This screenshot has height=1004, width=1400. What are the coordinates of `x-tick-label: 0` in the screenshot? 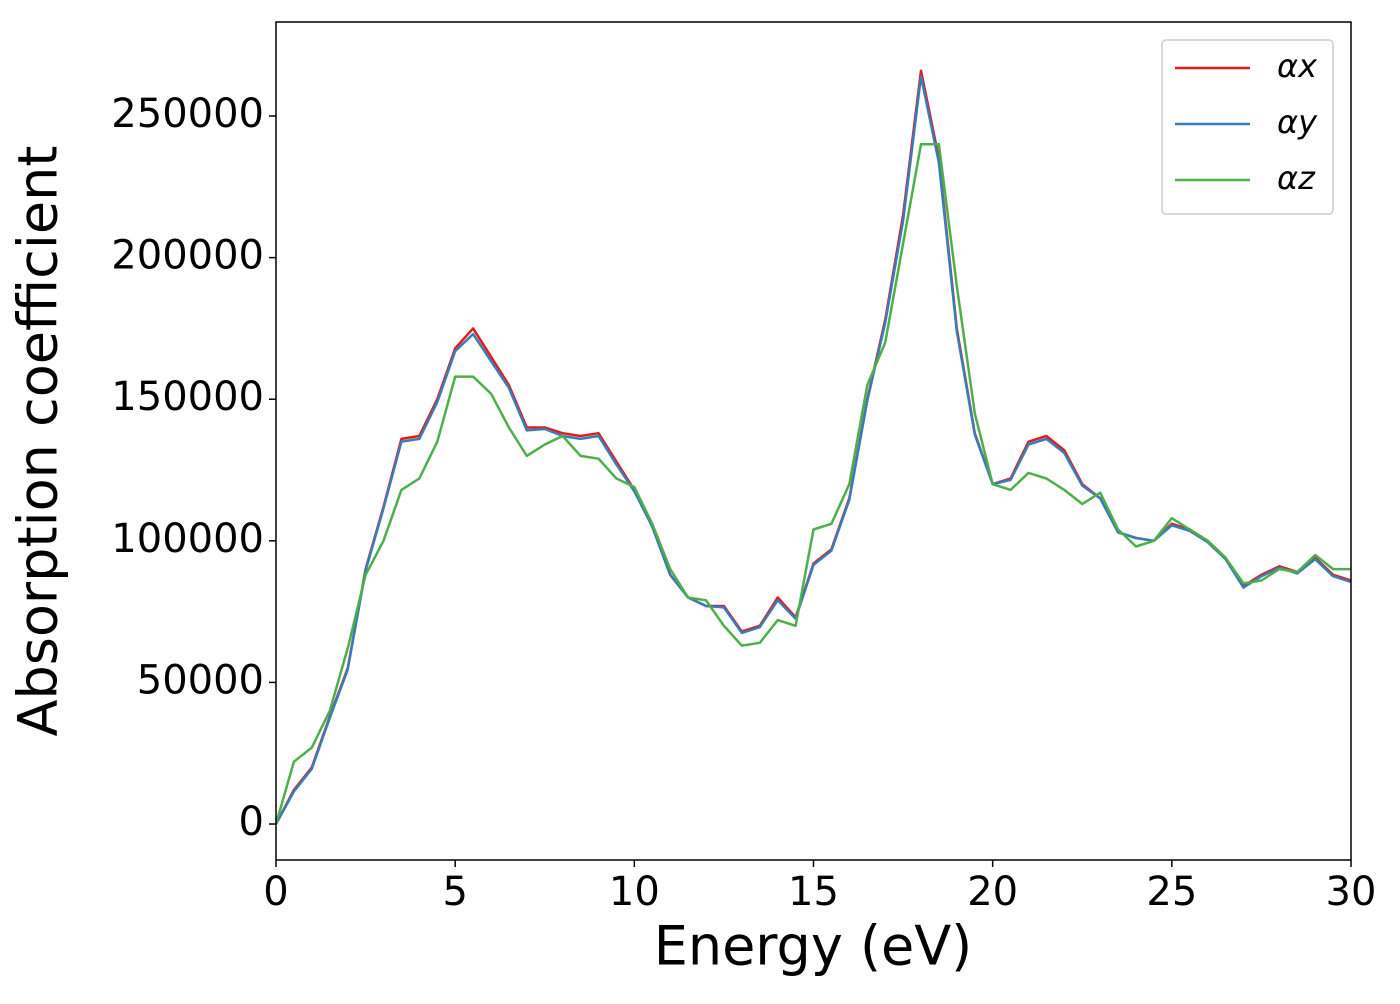 It's located at (275, 892).